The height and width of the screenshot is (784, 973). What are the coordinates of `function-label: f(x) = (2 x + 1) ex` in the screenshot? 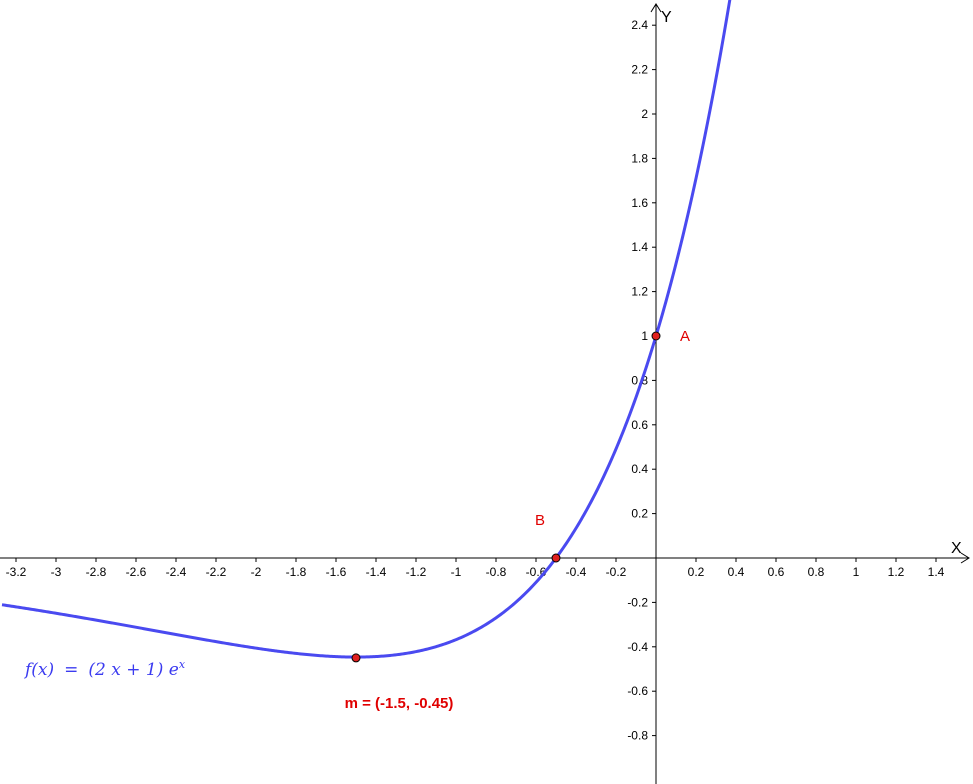 It's located at (104, 669).